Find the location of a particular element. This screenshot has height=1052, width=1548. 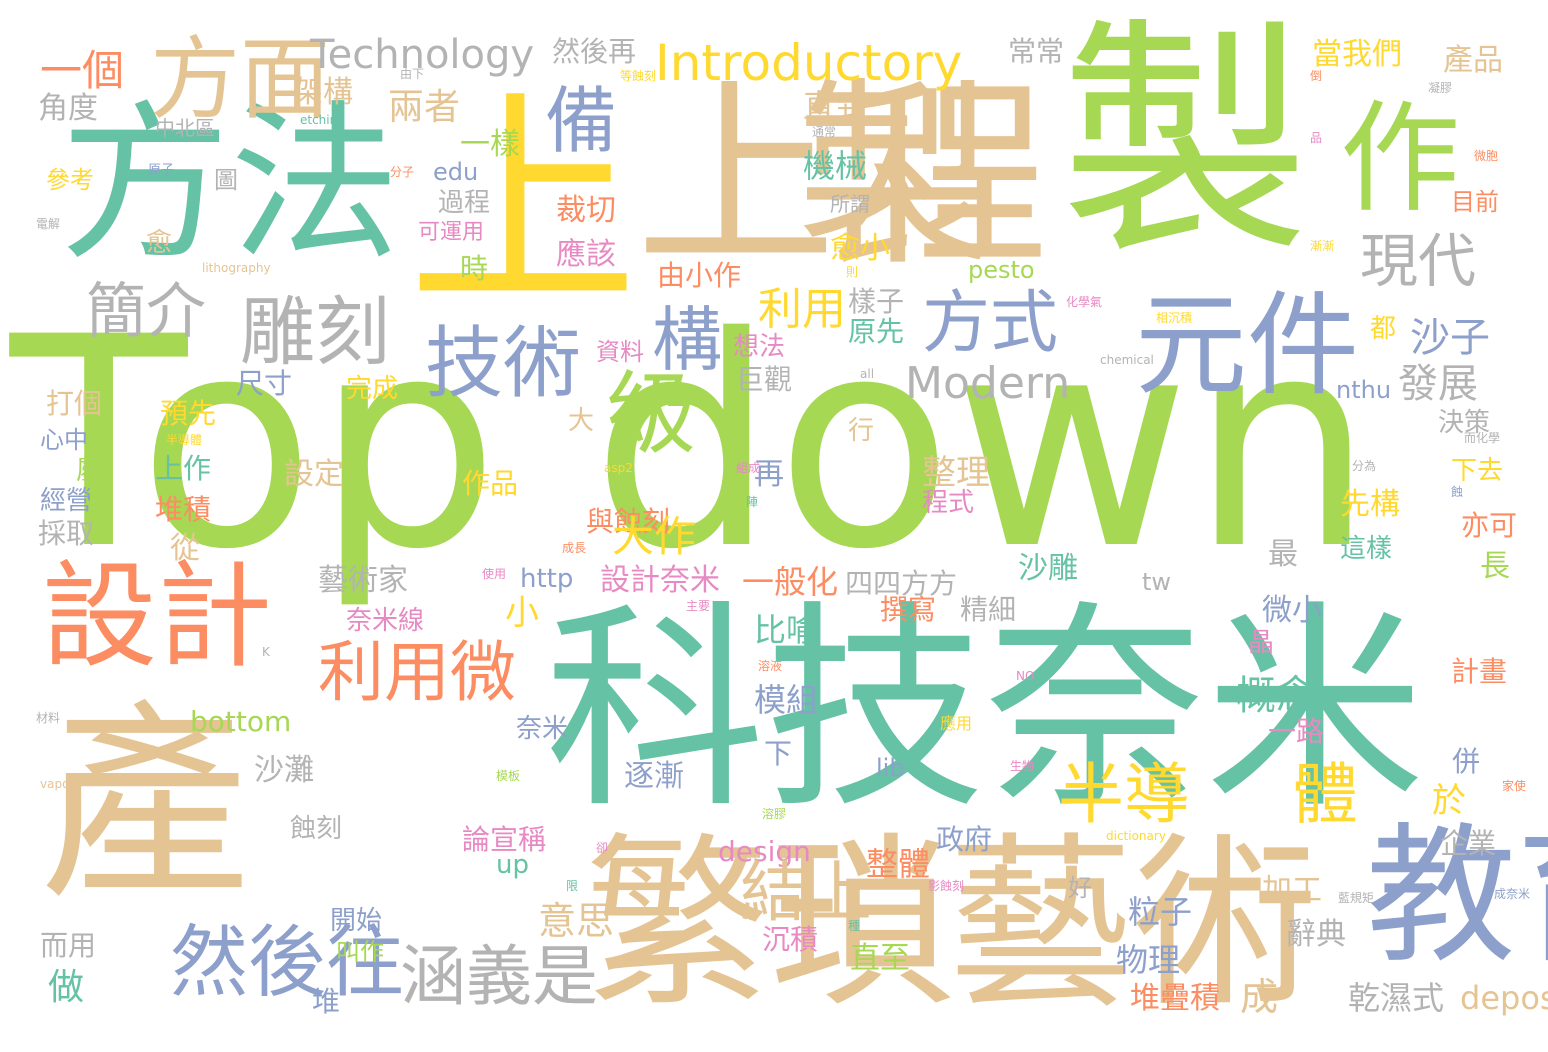

word-qianshishi: 倒 is located at coordinates (1316, 76).